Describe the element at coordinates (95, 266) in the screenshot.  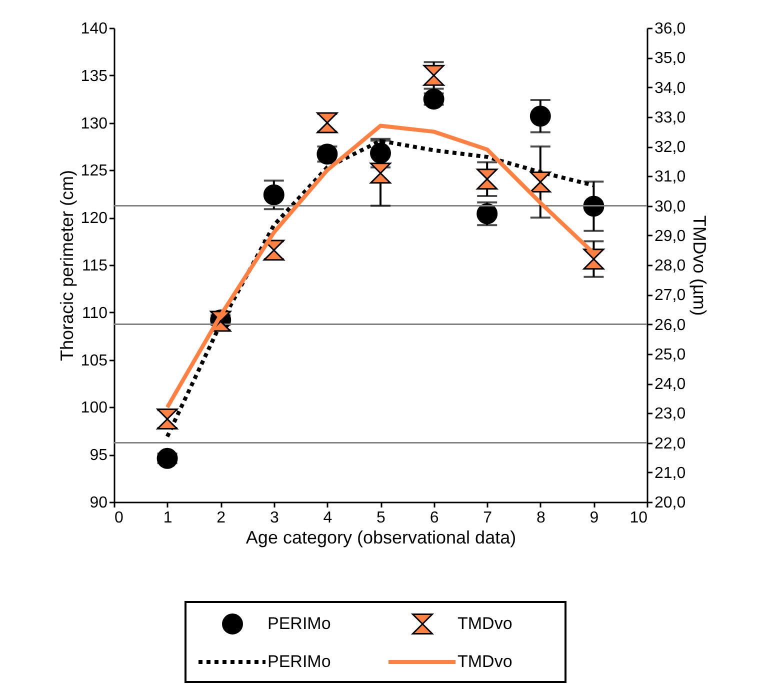
I see `y-tick-label: 115` at that location.